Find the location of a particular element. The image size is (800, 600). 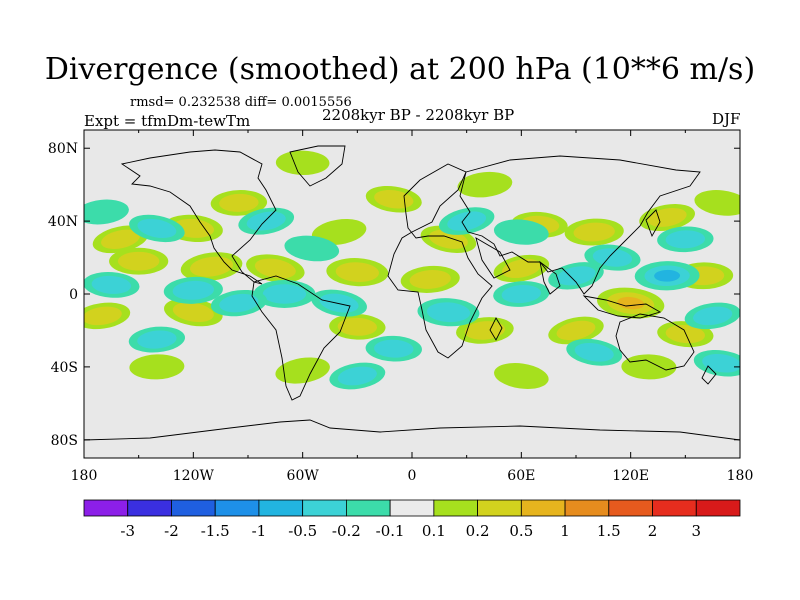

colorbar-label: -1 is located at coordinates (259, 531).